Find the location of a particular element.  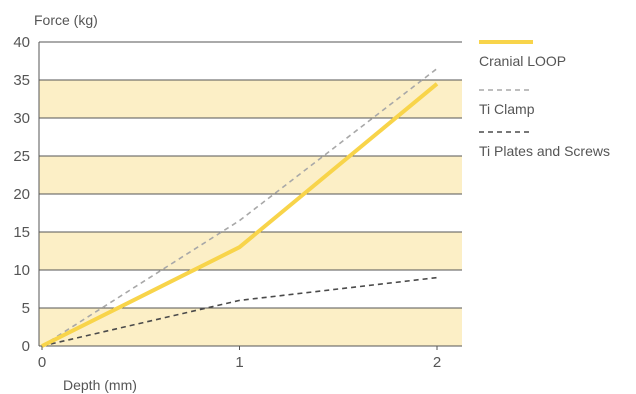

y-tick-labels: 0 5 10 15 20 25 30 35 40 is located at coordinates (21, 194).